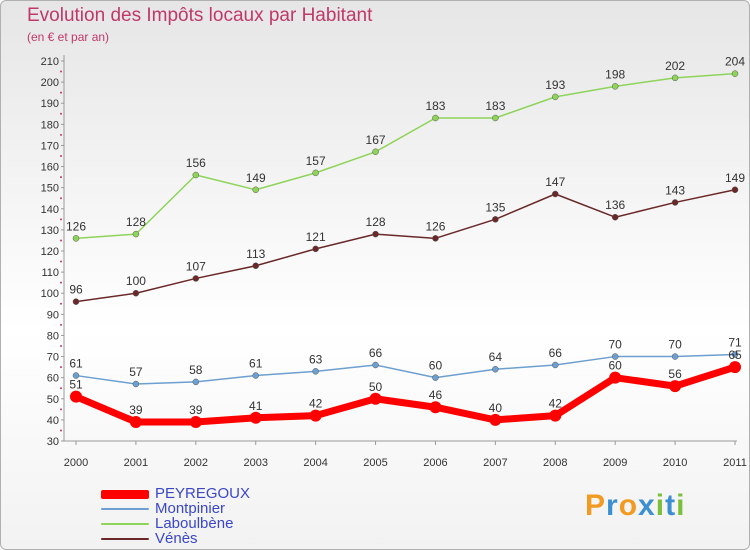 This screenshot has width=750, height=550. I want to click on x-tick-label: 2008, so click(555, 463).